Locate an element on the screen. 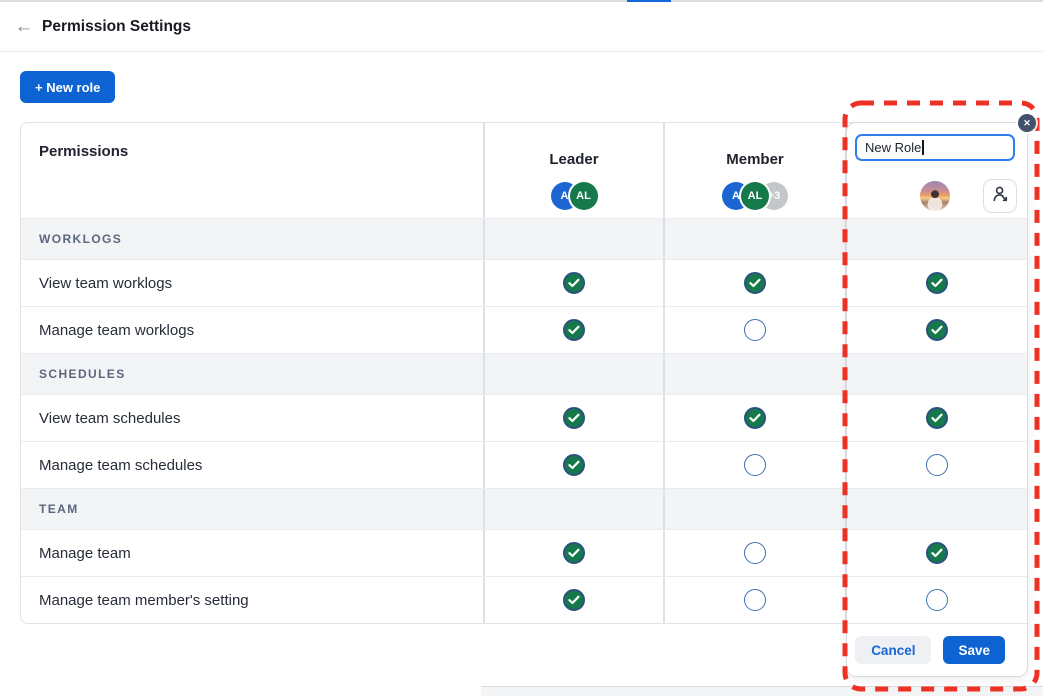 The image size is (1043, 696). new-role-button: + New role is located at coordinates (68, 87).